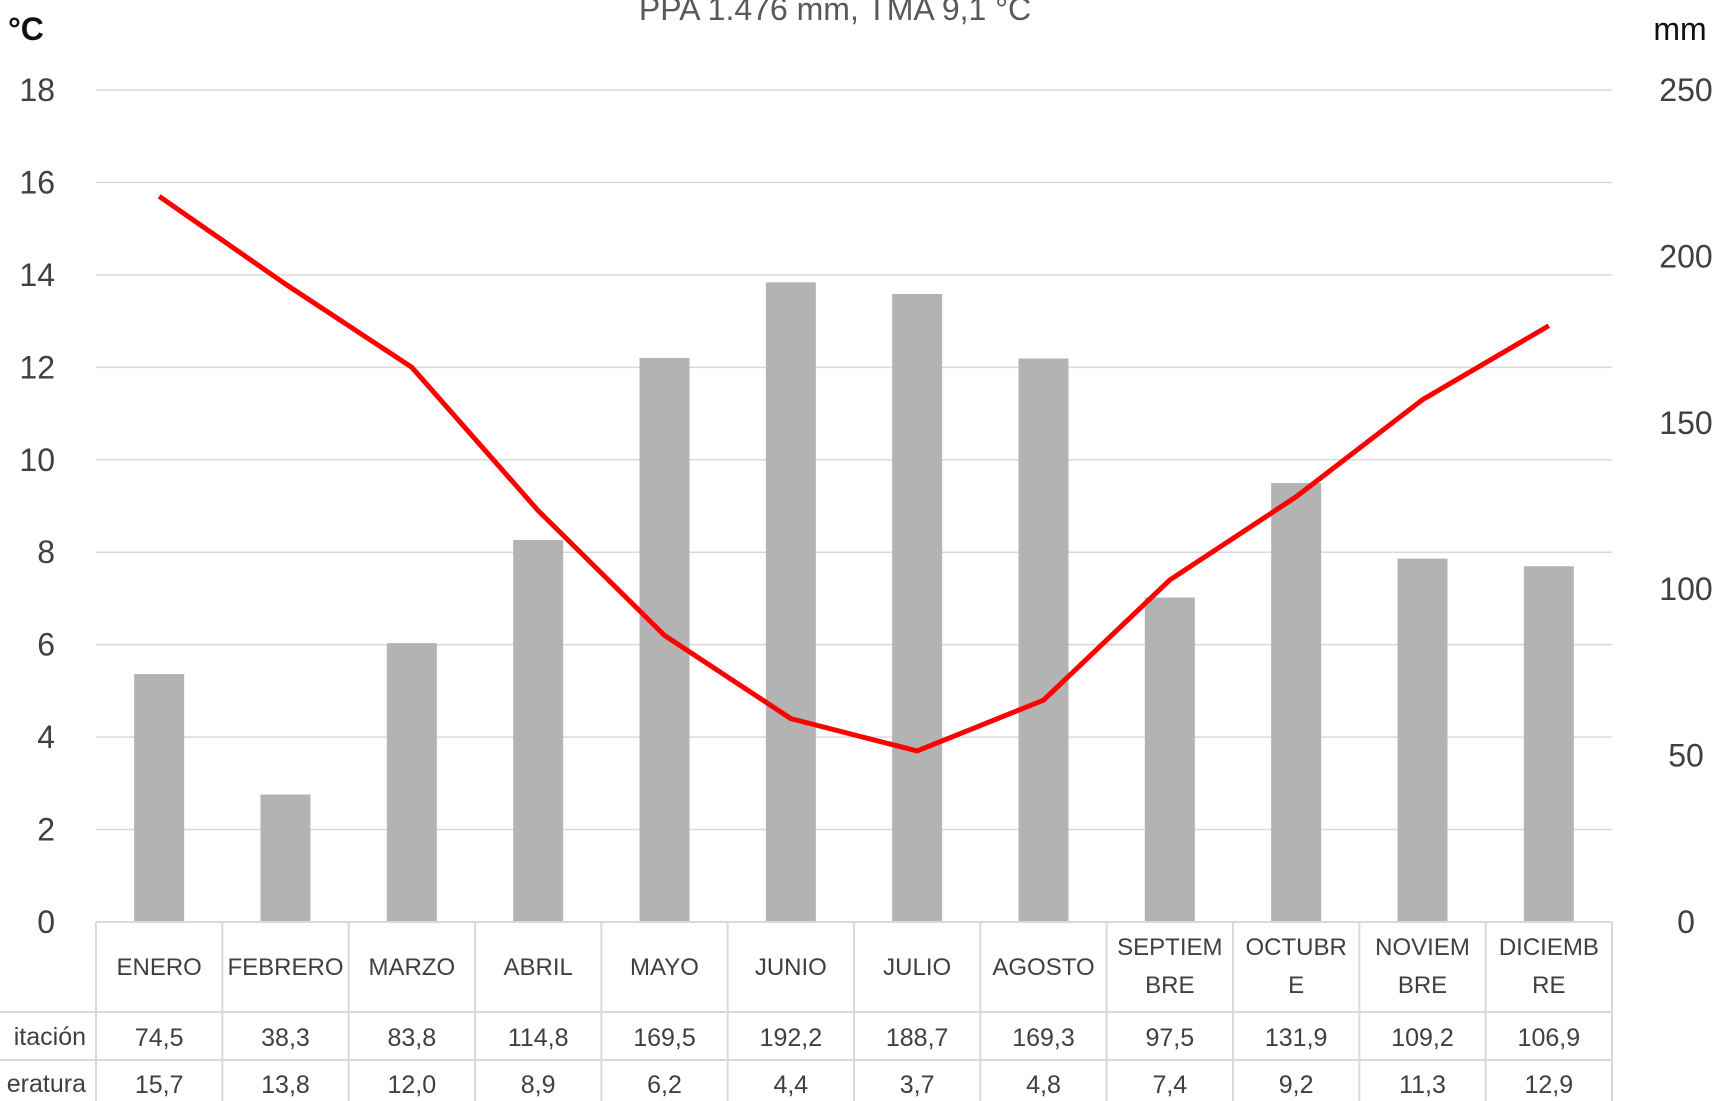 This screenshot has height=1101, width=1729. I want to click on category-label: RE, so click(1548, 985).